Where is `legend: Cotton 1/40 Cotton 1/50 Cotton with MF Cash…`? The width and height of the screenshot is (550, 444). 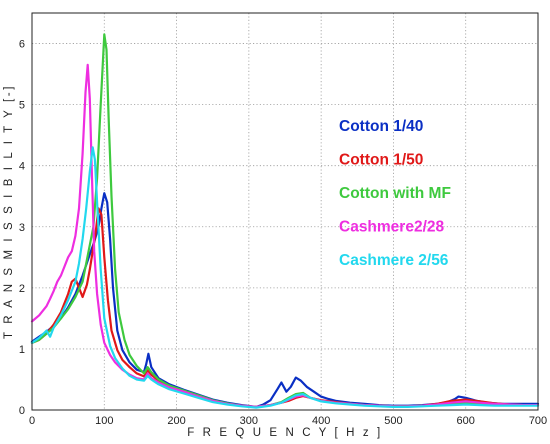 legend: Cotton 1/40 Cotton 1/50 Cotton with MF Cash… is located at coordinates (395, 193).